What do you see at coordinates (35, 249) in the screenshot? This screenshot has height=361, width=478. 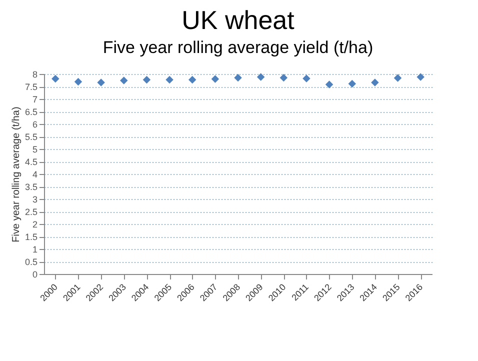 I see `y-tick-label: 1` at bounding box center [35, 249].